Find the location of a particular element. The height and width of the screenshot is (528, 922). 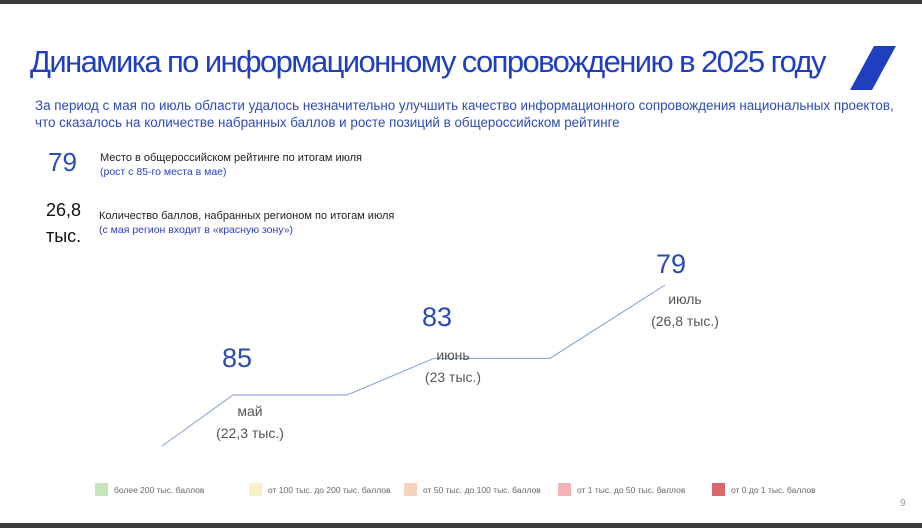

chart-month-label-may: май (22,3 тыс.) is located at coordinates (250, 422).